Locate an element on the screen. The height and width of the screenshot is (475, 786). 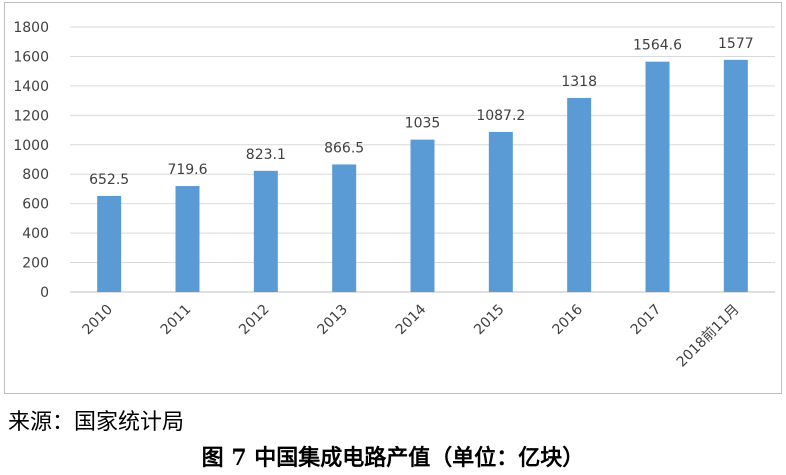
x-tick-label: 2015 is located at coordinates (489, 320).